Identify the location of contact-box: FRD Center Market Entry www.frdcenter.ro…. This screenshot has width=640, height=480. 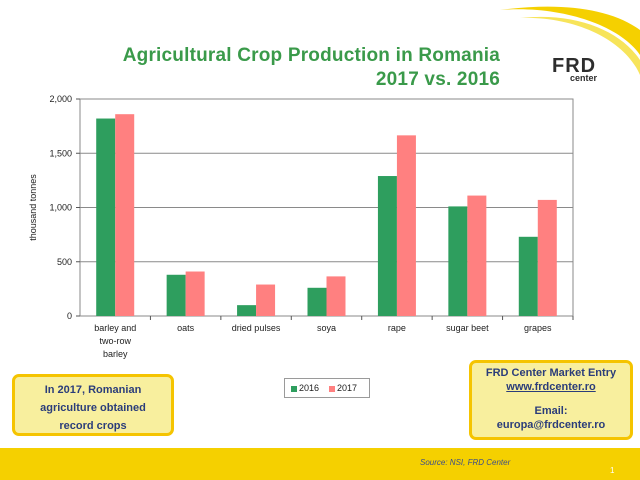
(551, 400).